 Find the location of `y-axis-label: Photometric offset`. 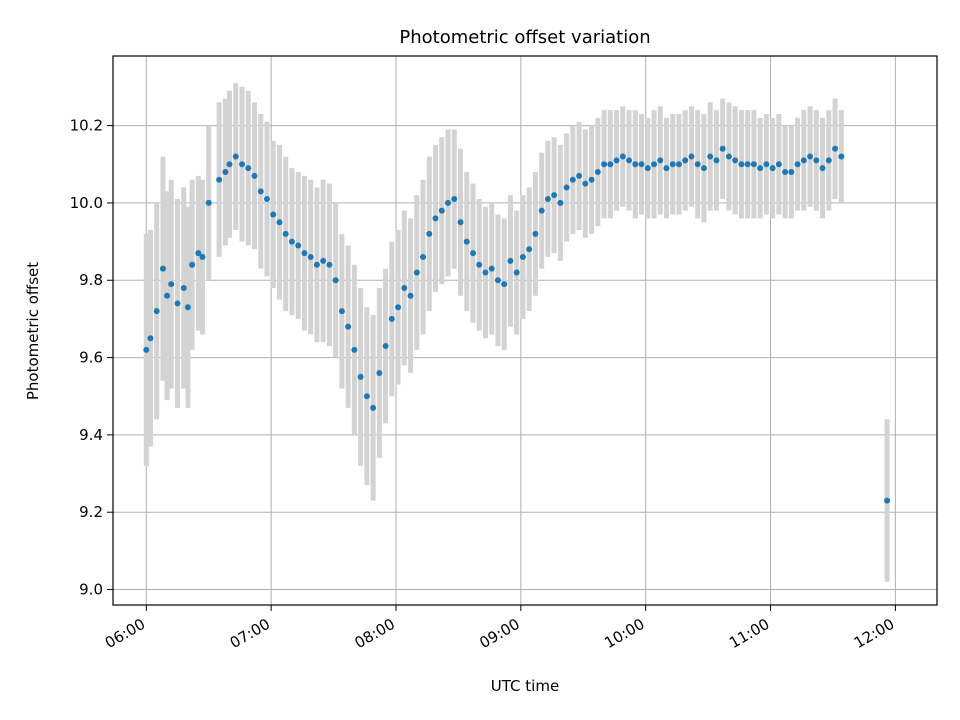

y-axis-label: Photometric offset is located at coordinates (33, 331).